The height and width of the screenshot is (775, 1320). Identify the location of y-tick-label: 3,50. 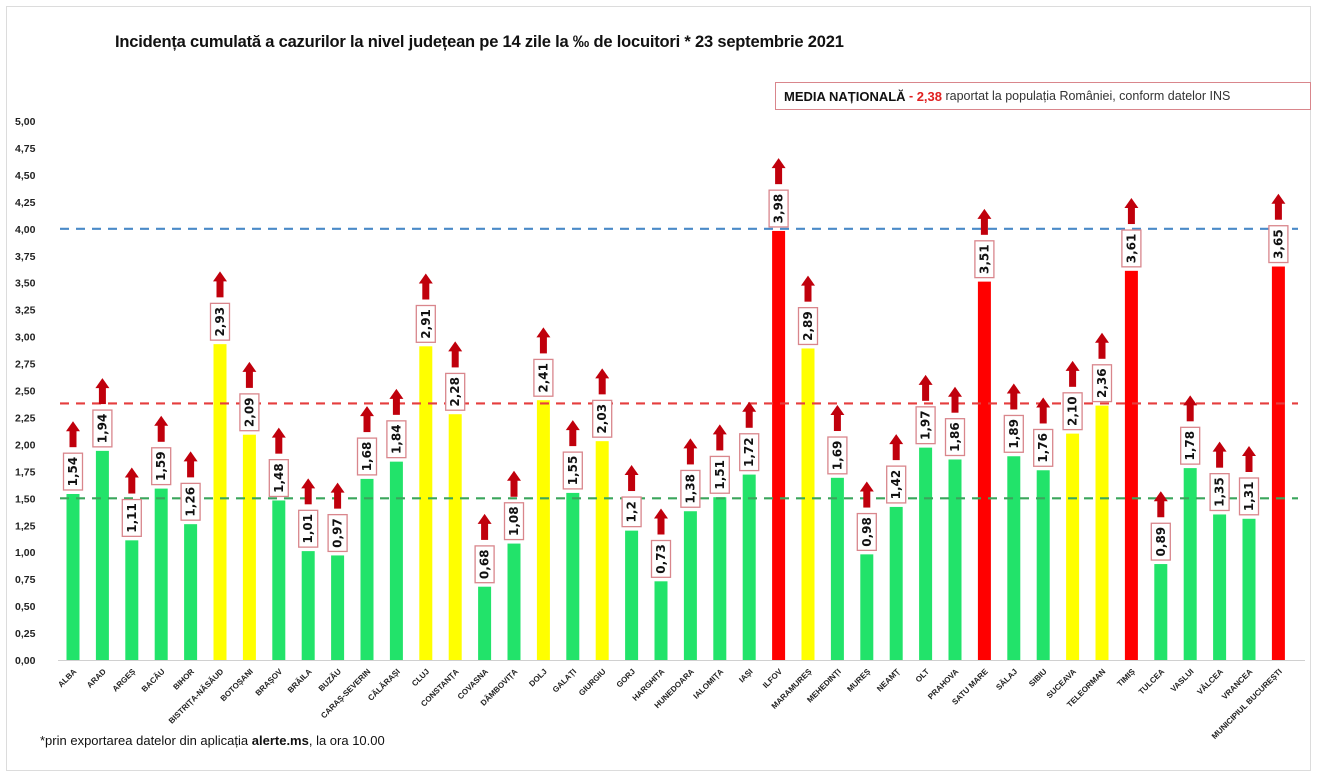
(25, 284).